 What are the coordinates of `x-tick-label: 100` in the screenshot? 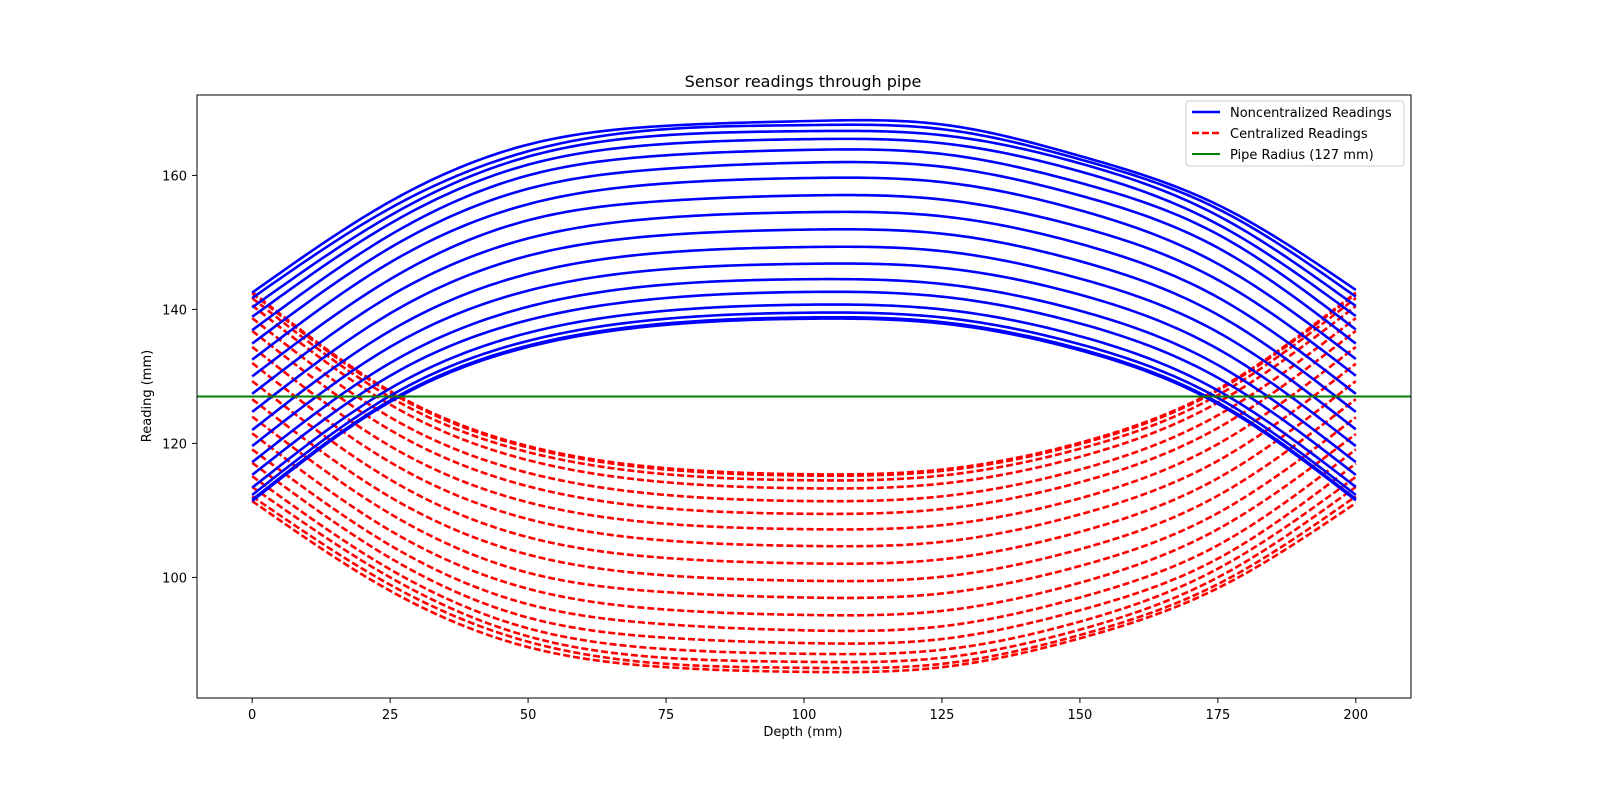 It's located at (804, 715).